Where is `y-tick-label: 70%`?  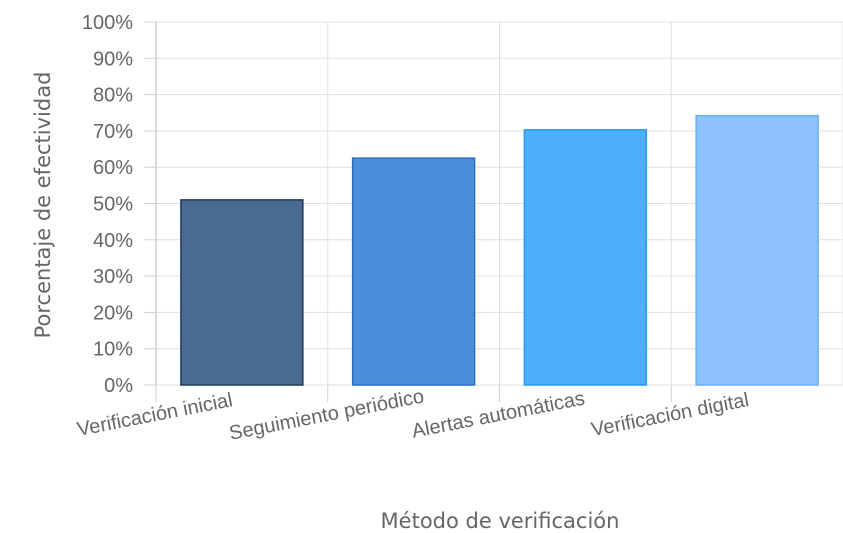
y-tick-label: 70% is located at coordinates (113, 132).